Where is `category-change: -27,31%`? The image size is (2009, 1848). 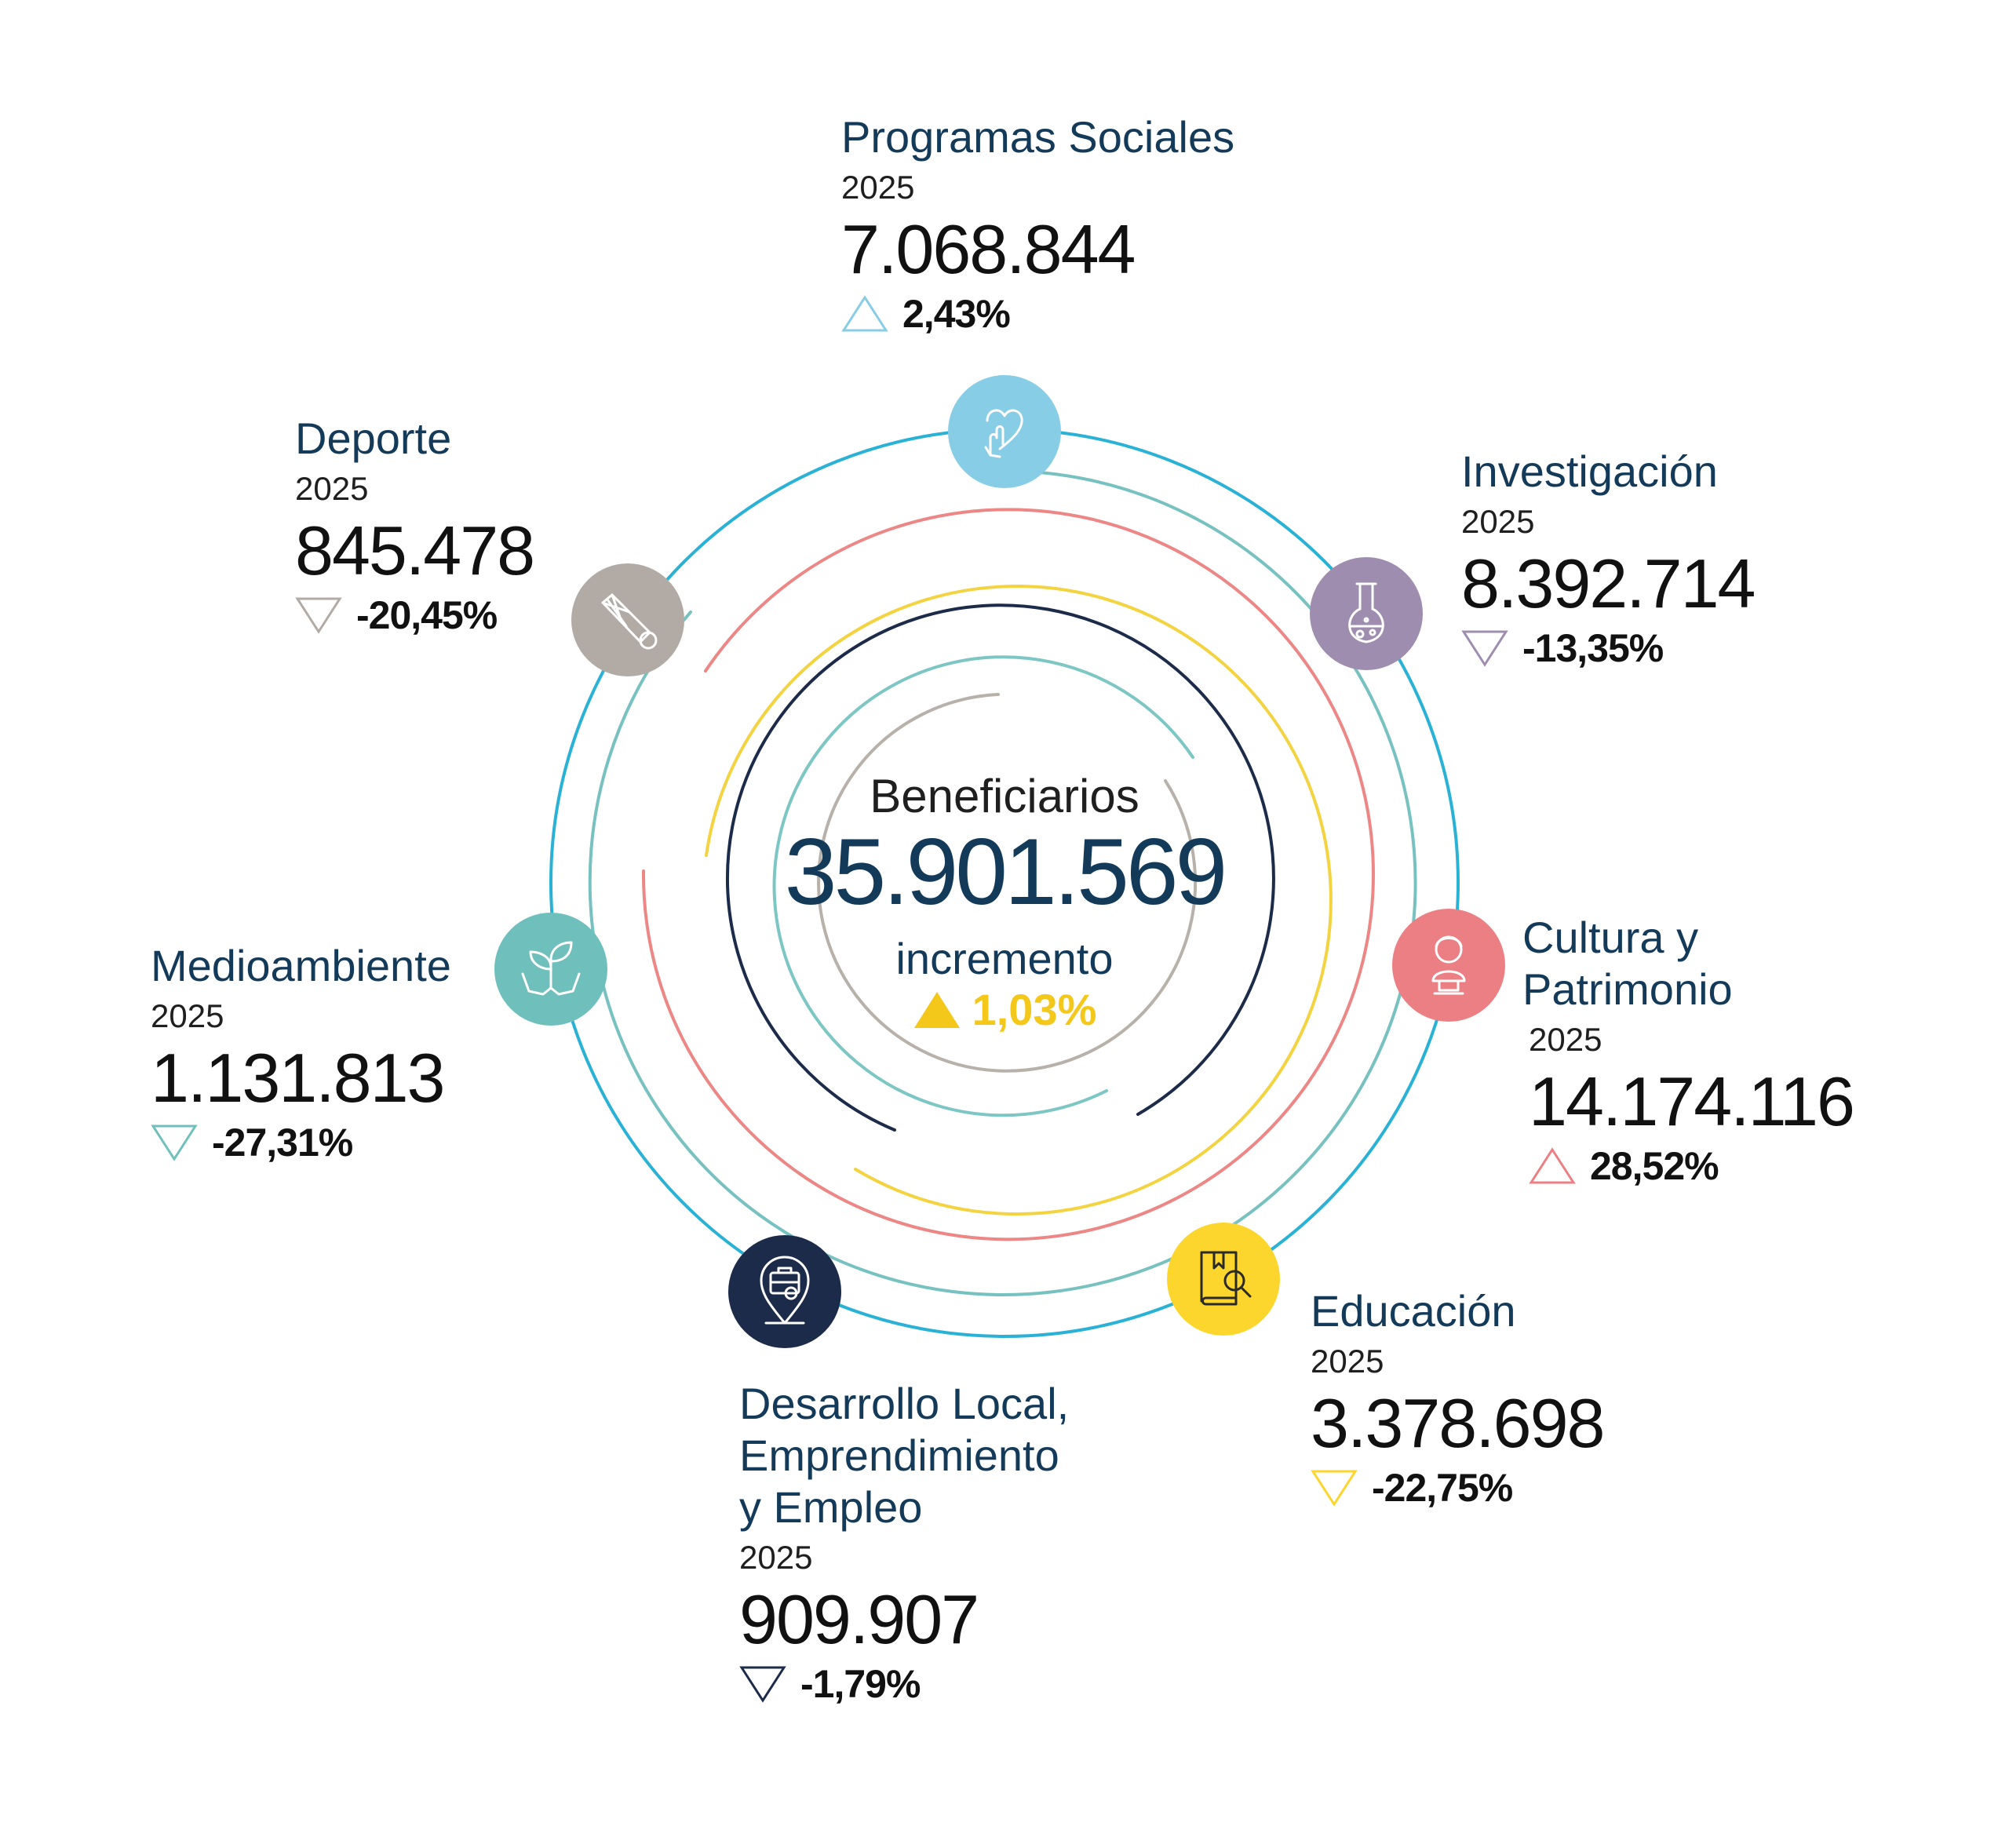 category-change: -27,31% is located at coordinates (301, 1143).